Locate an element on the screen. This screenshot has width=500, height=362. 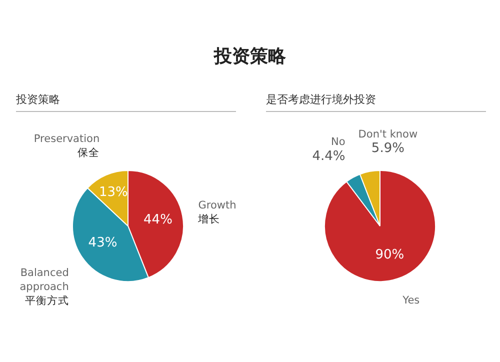
data-label: 13% is located at coordinates (113, 192).